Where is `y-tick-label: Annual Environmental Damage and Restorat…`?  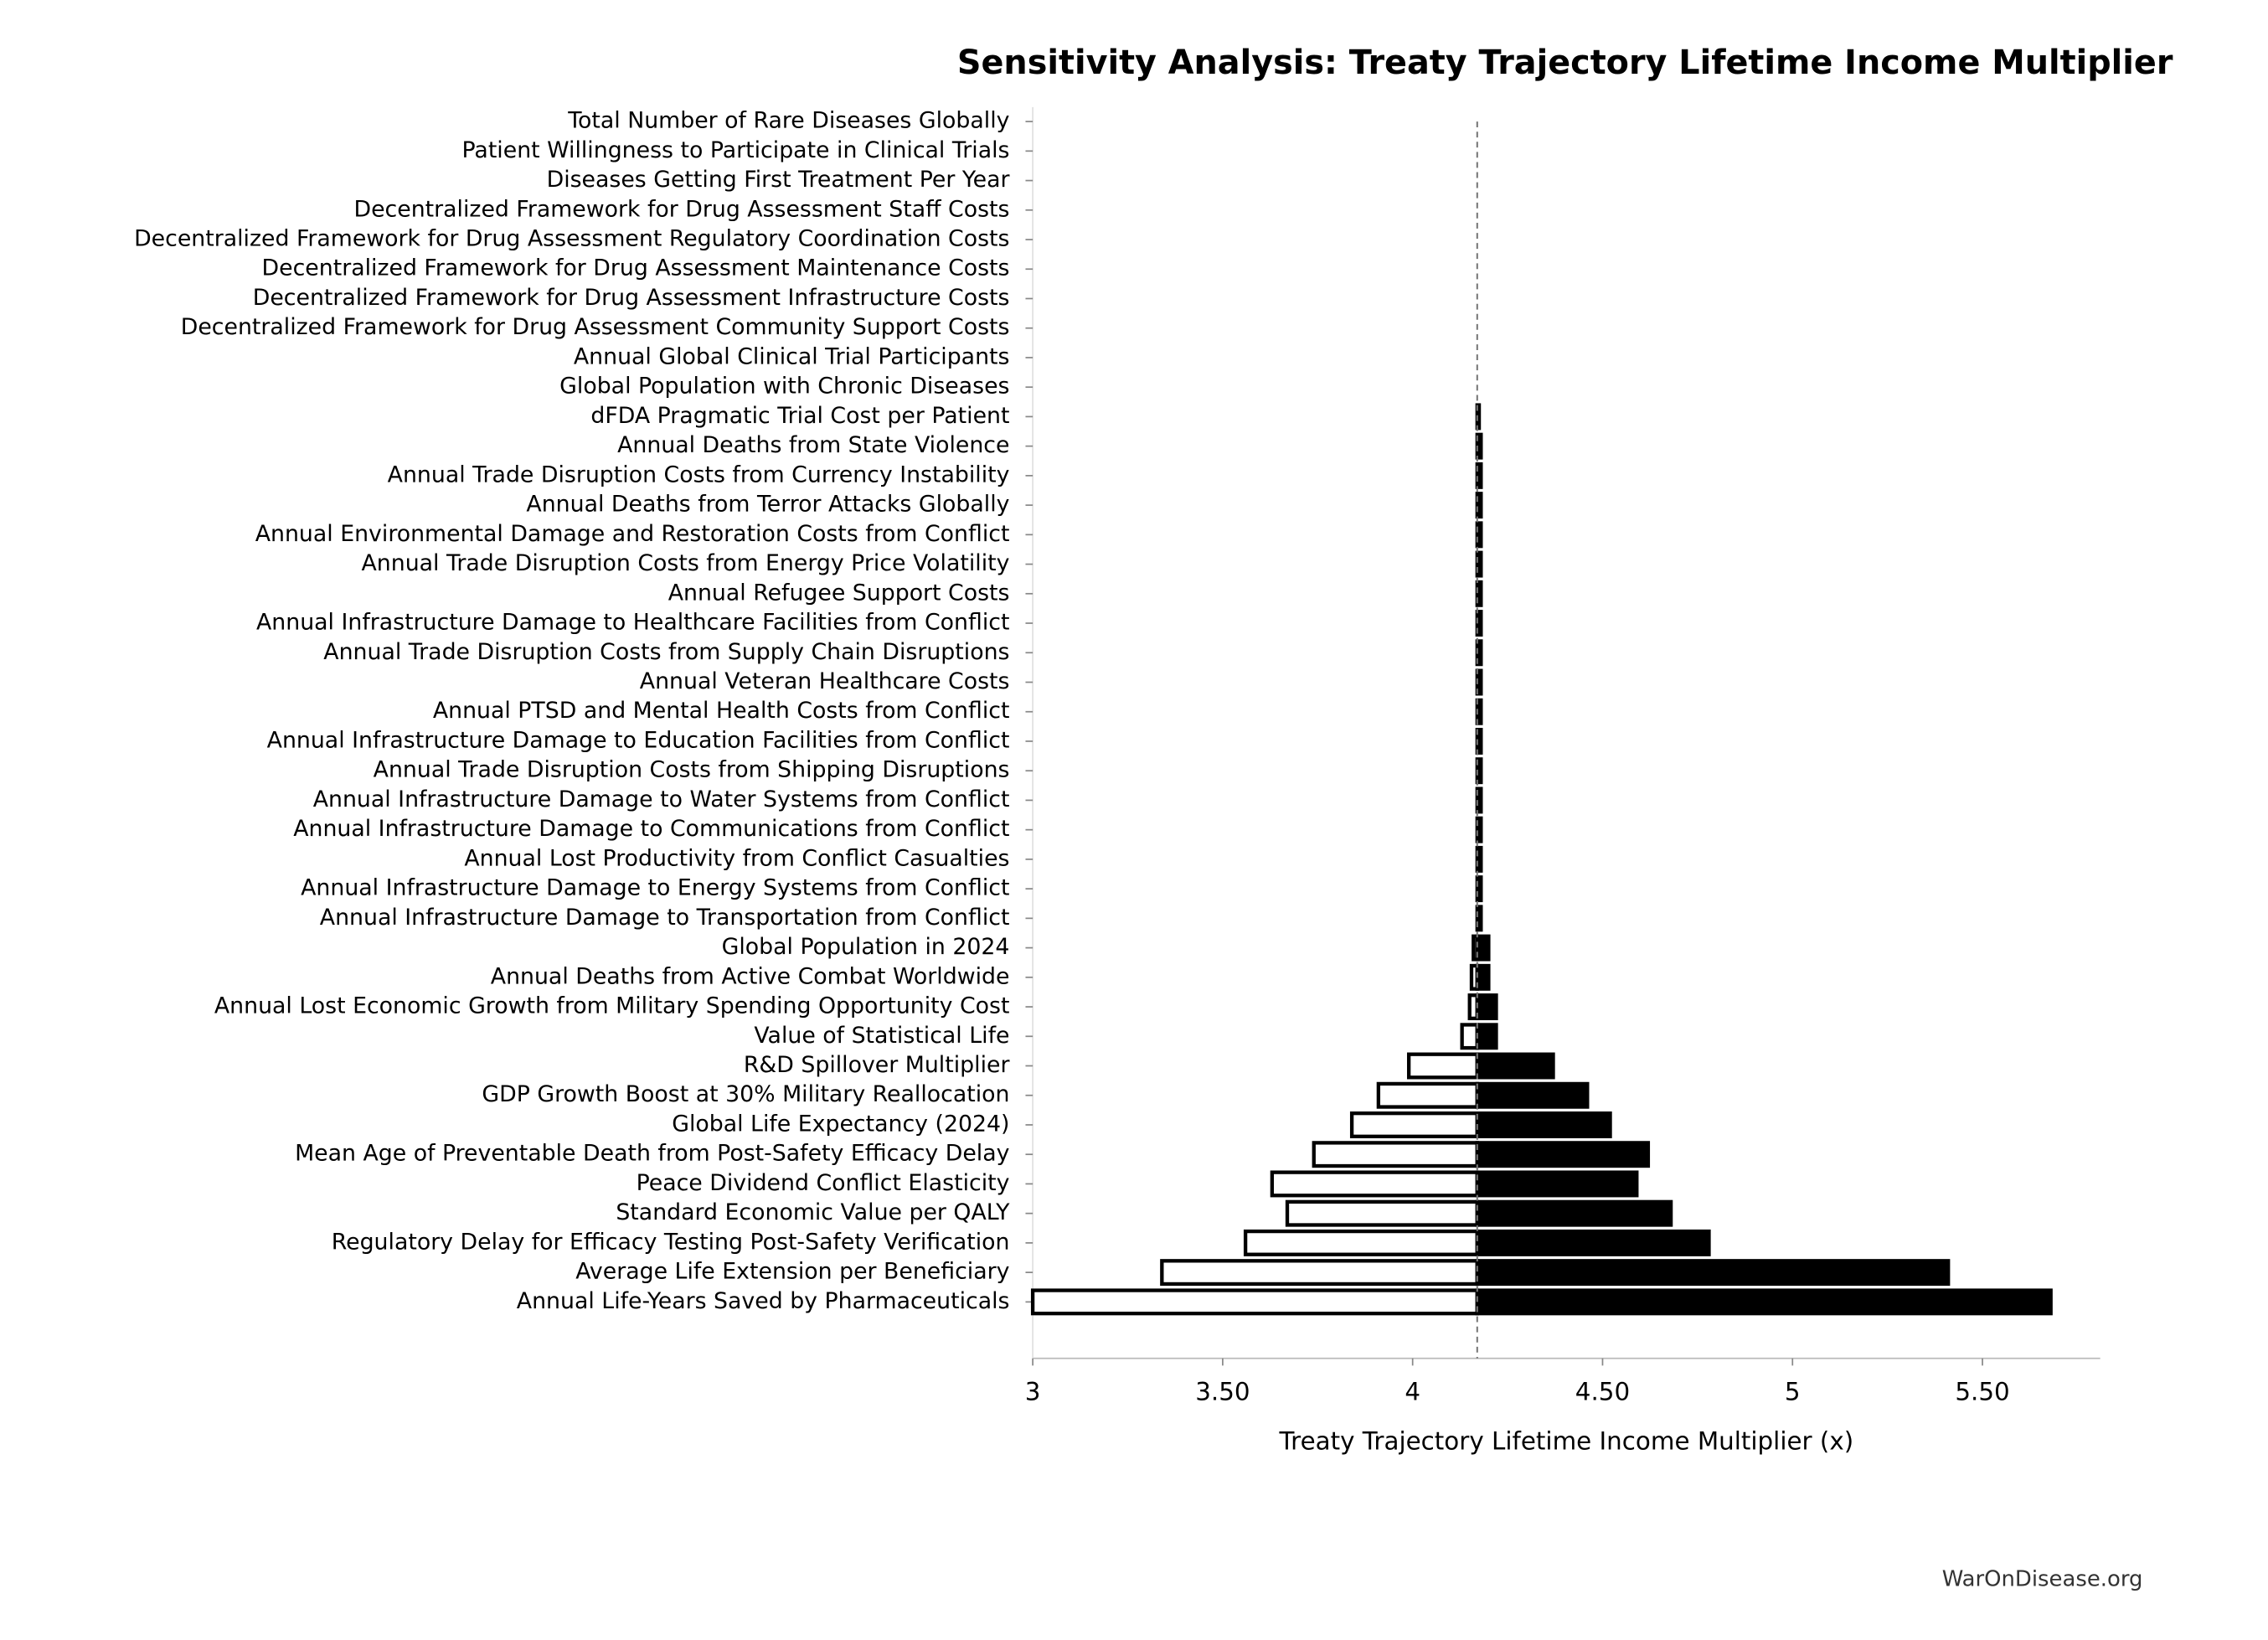
y-tick-label: Annual Environmental Damage and Restorat… is located at coordinates (632, 534).